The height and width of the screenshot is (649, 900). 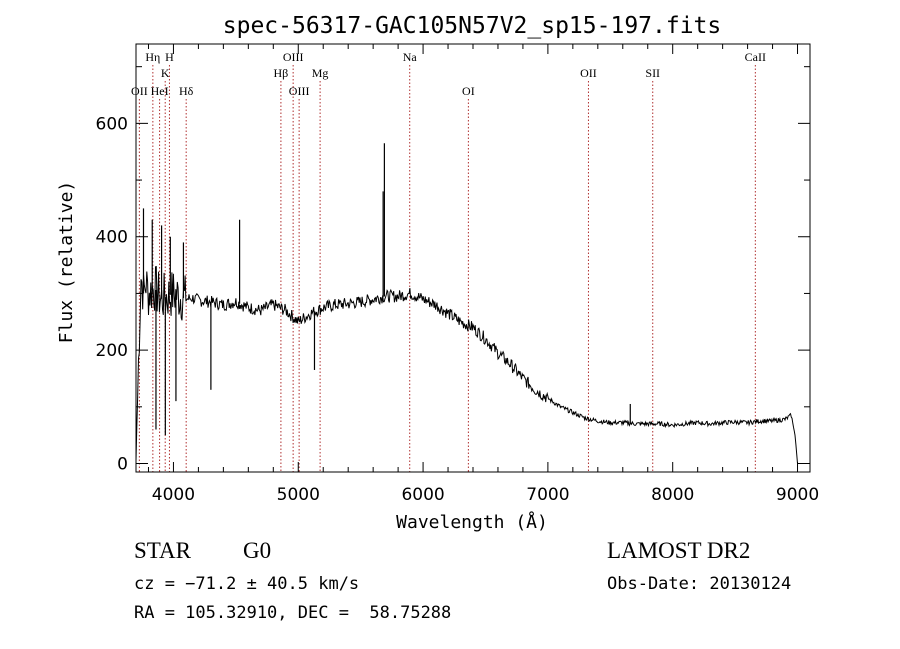 I want to click on x-tick-label-1: 5000, so click(x=298, y=495).